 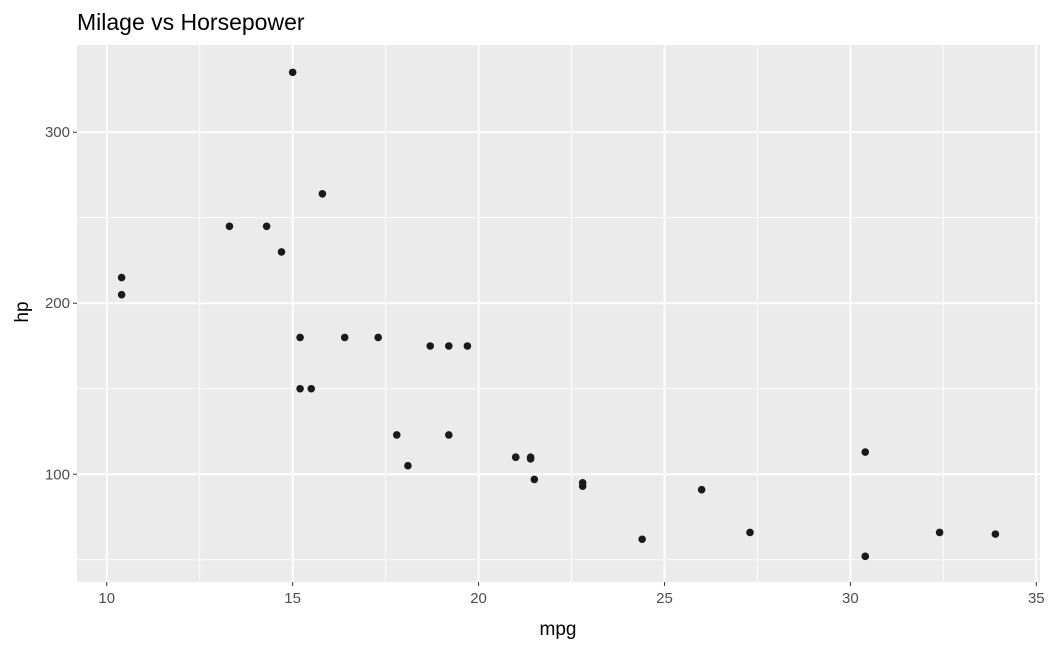 What do you see at coordinates (558, 629) in the screenshot?
I see `x-axis-title: mpg` at bounding box center [558, 629].